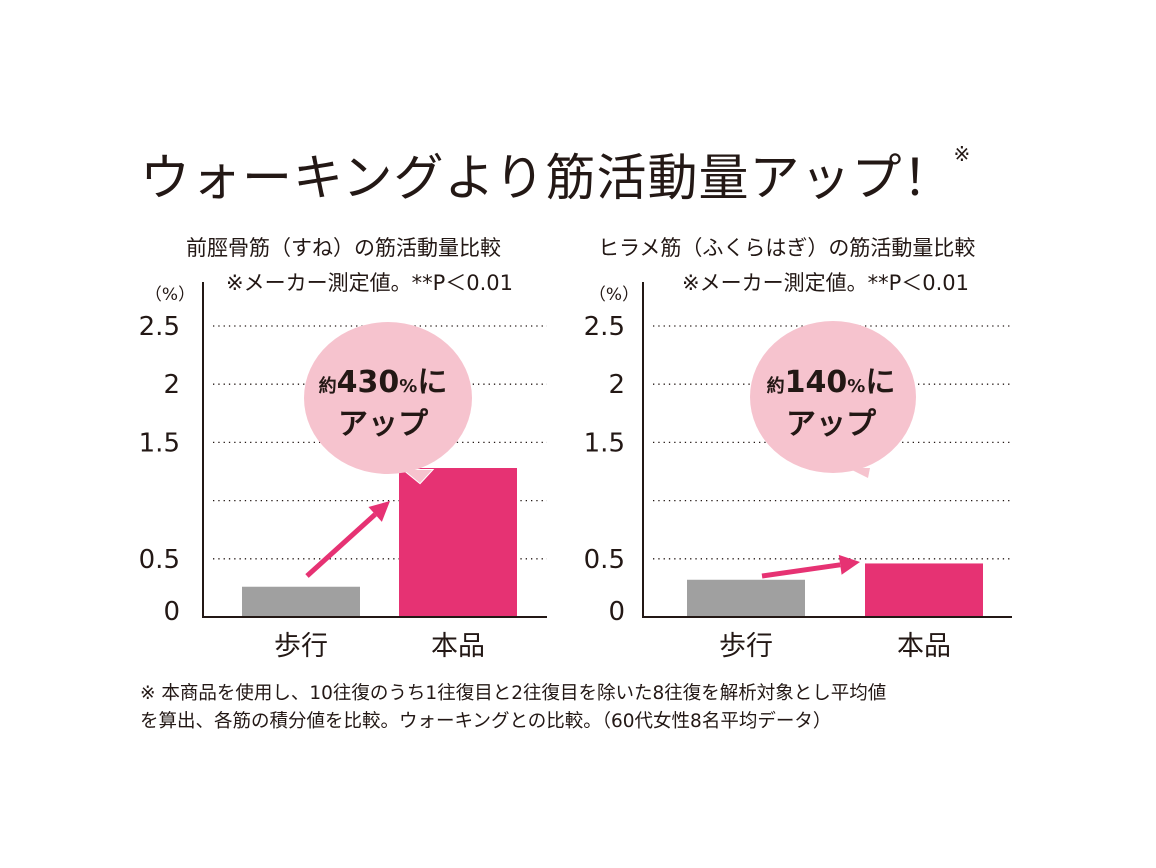 This screenshot has height=868, width=1156. Describe the element at coordinates (486, 721) in the screenshot. I see `footnote-line-2: を算出、各筋の積分値を比較。ウォーキングとの比較。（60代女性8名平均データ）` at that location.